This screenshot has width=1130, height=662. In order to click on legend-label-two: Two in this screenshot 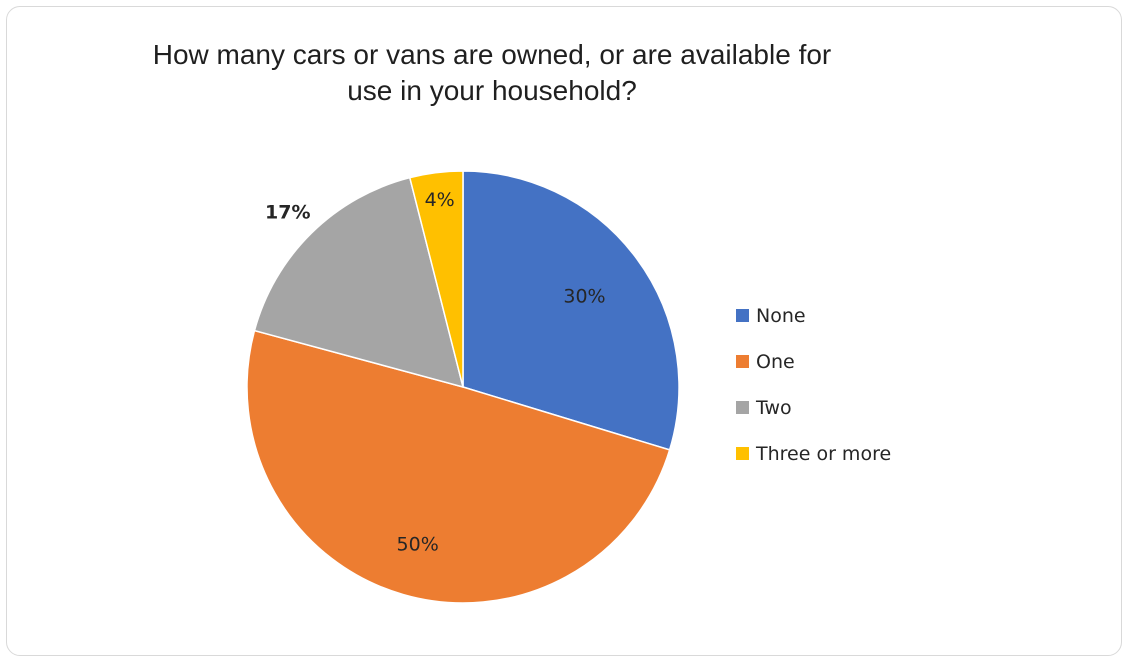, I will do `click(774, 407)`.